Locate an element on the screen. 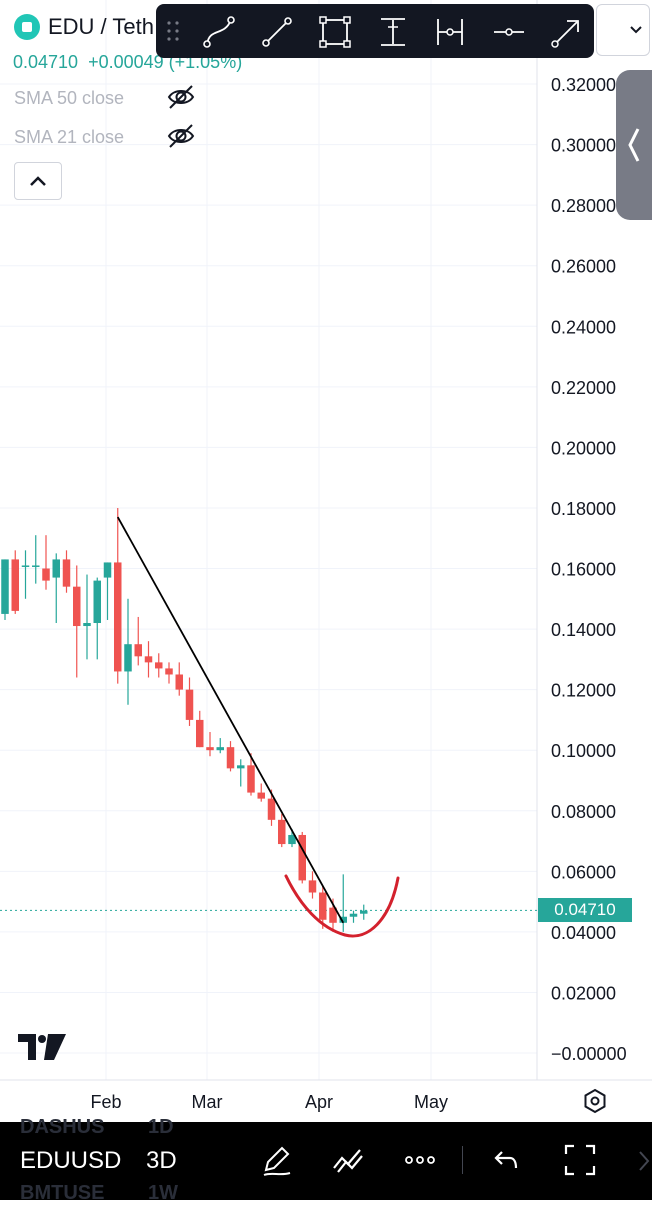  price-tick-label: 0.30000 is located at coordinates (583, 146).